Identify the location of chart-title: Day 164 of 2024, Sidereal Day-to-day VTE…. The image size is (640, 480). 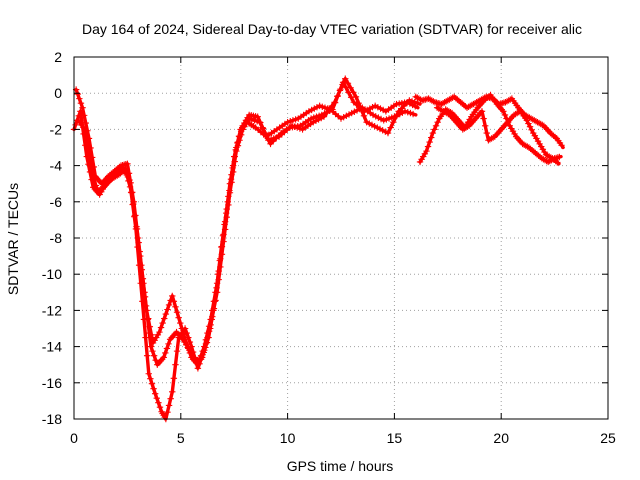
(332, 29).